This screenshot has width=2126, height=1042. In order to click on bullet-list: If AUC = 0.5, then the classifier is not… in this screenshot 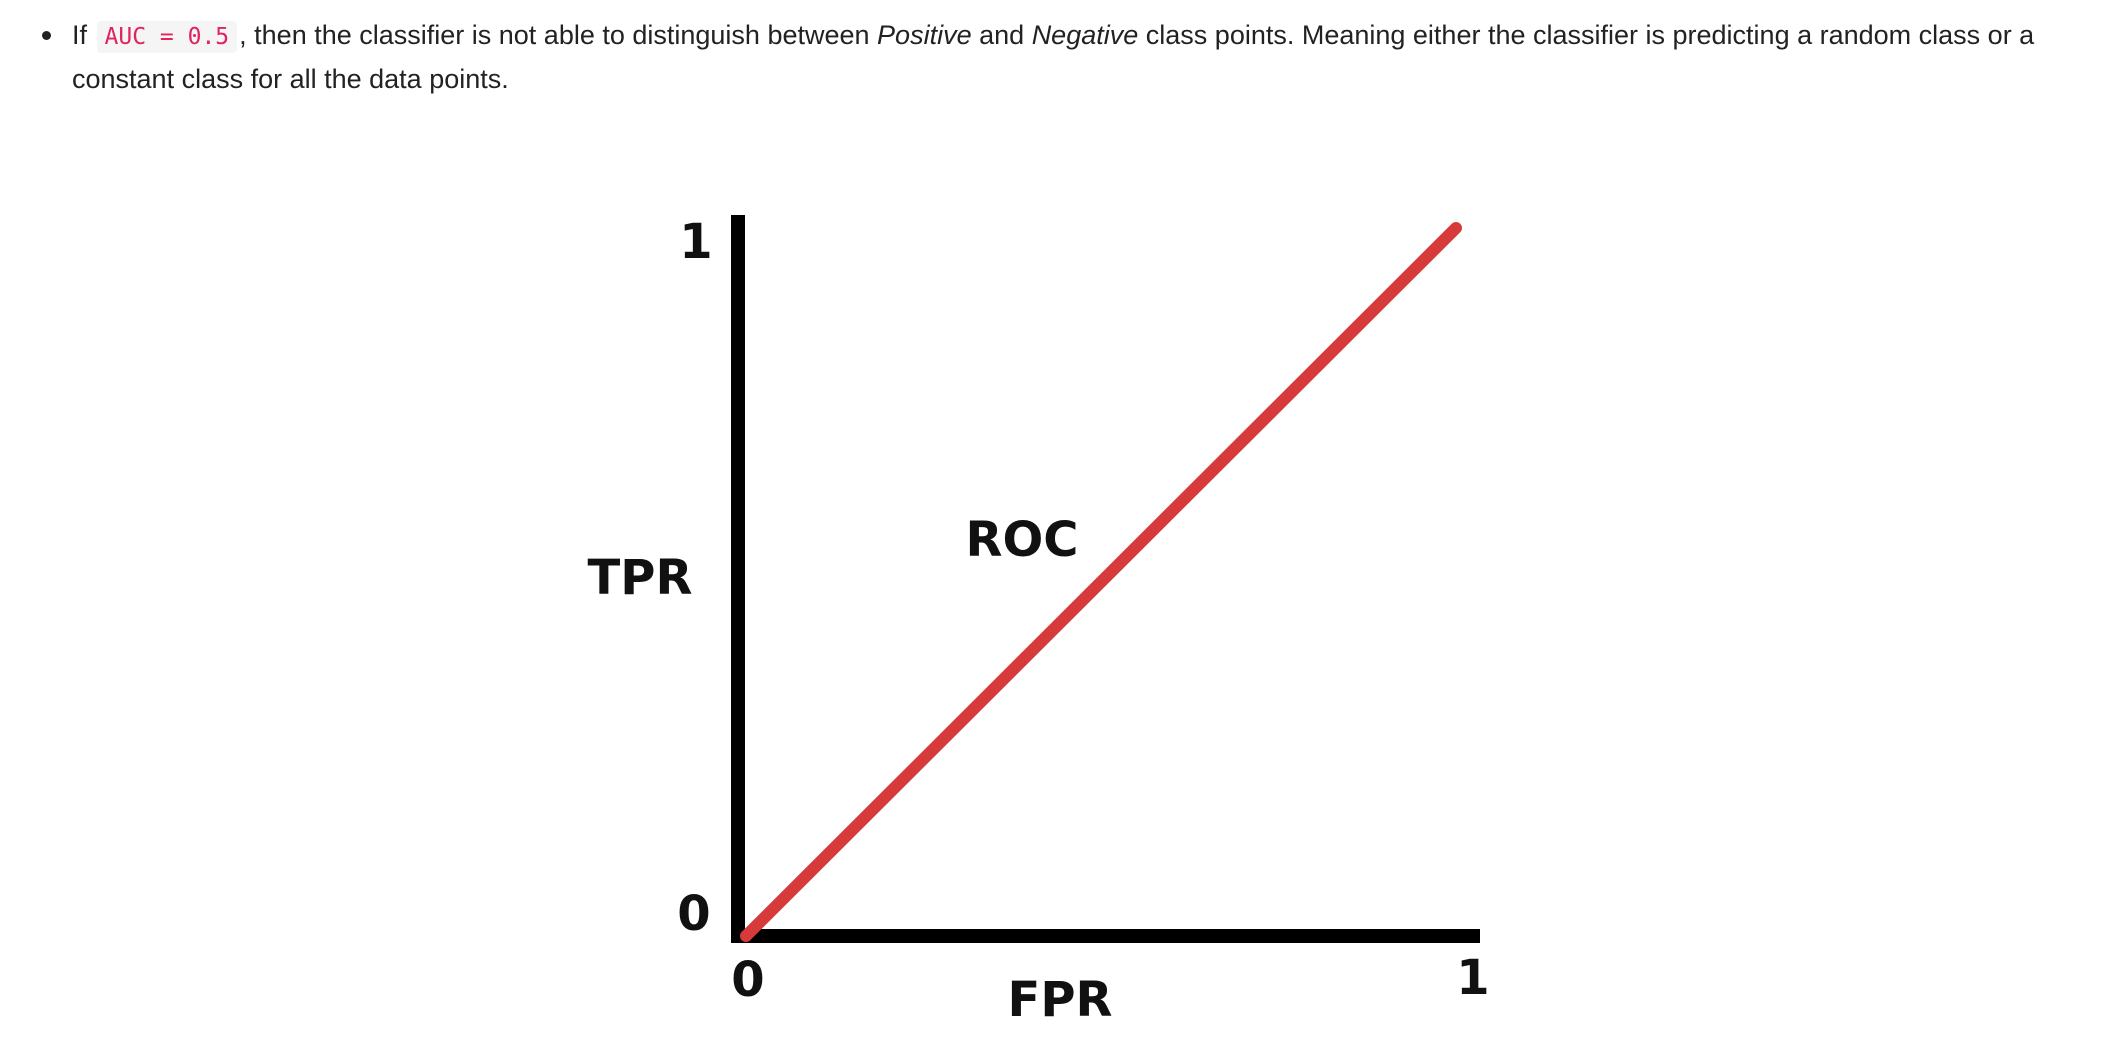, I will do `click(1075, 57)`.